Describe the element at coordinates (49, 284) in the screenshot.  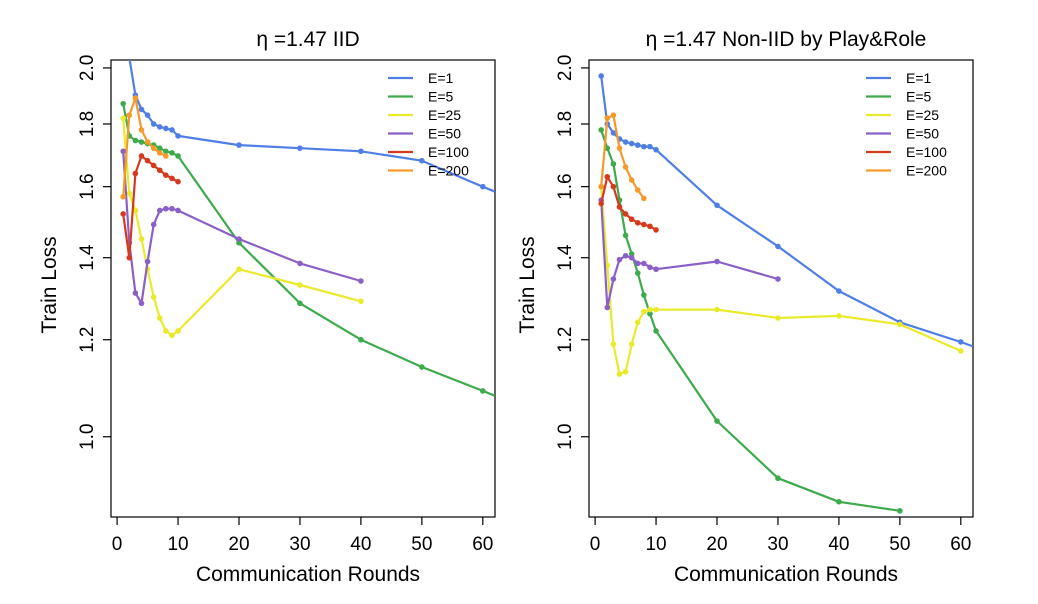
I see `y-axis-label: Train Loss` at that location.